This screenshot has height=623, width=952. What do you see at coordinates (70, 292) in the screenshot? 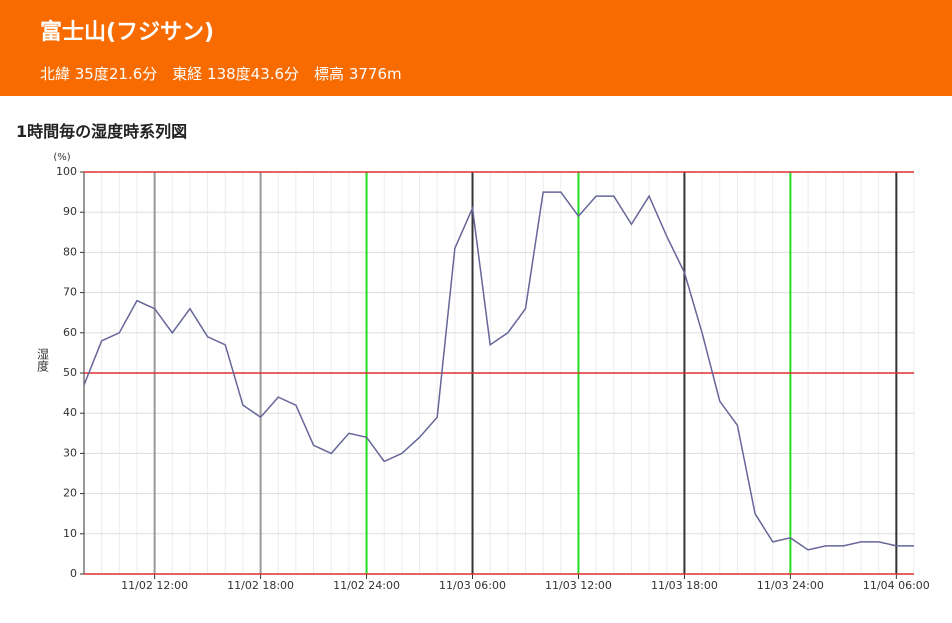
I see `y-tick-label: 70` at bounding box center [70, 292].